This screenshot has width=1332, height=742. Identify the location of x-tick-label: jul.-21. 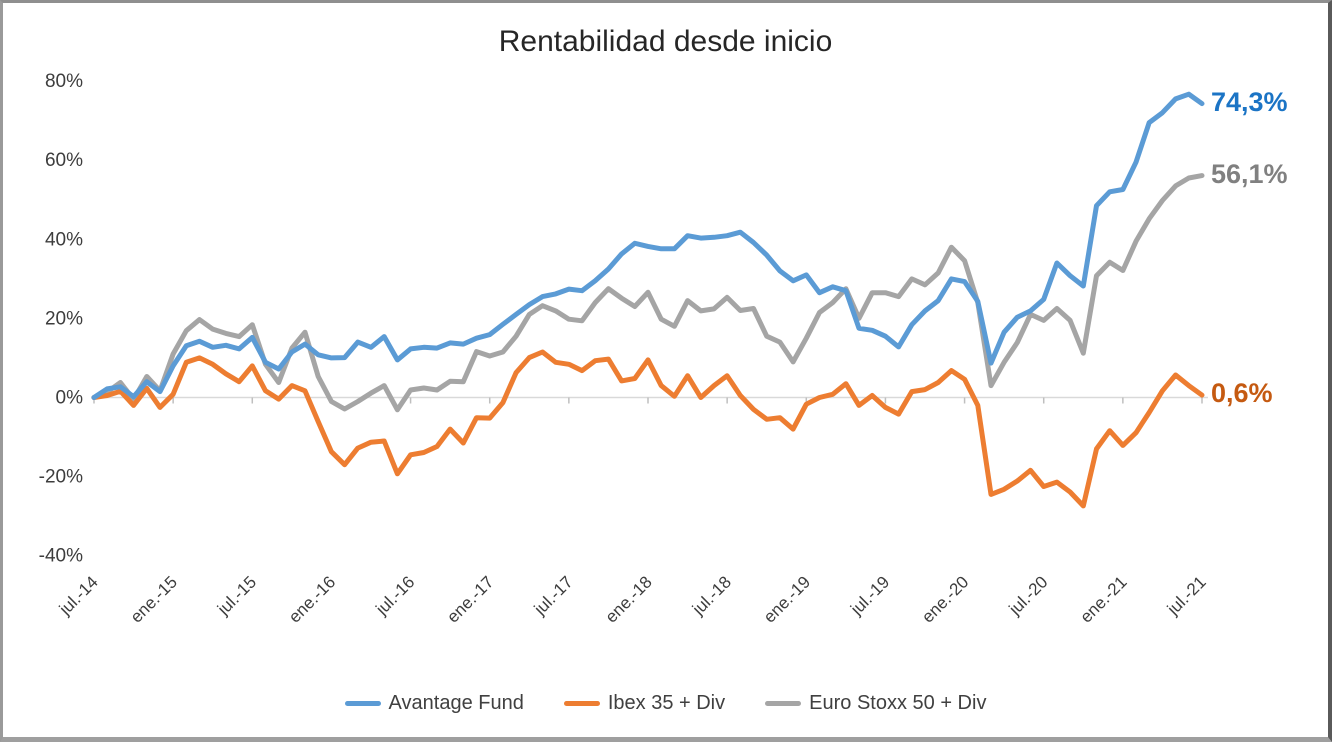
(1186, 595).